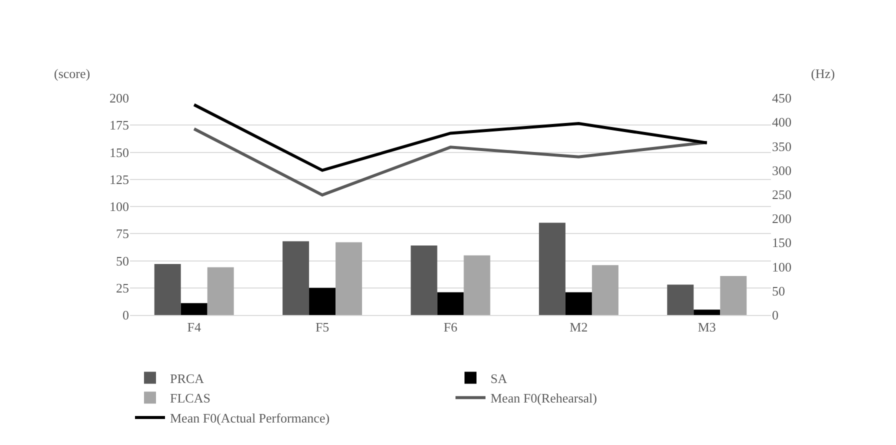 This screenshot has width=896, height=445. What do you see at coordinates (782, 98) in the screenshot?
I see `y2-tick-label: 450` at bounding box center [782, 98].